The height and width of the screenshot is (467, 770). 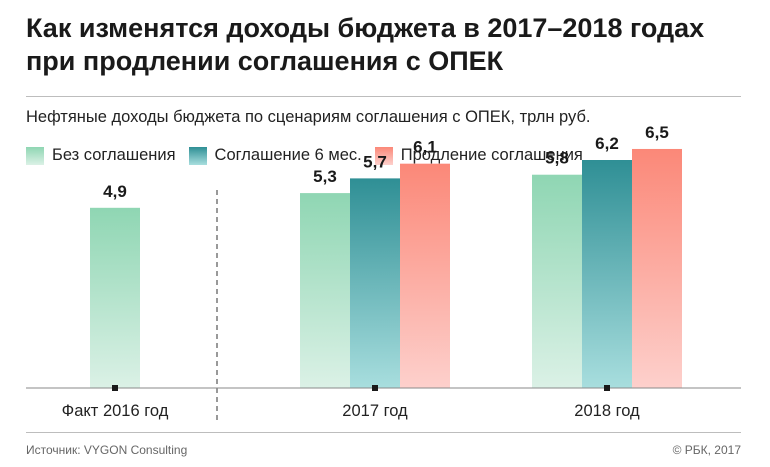 I want to click on source-note: Источник: VYGON Consulting, so click(x=107, y=450).